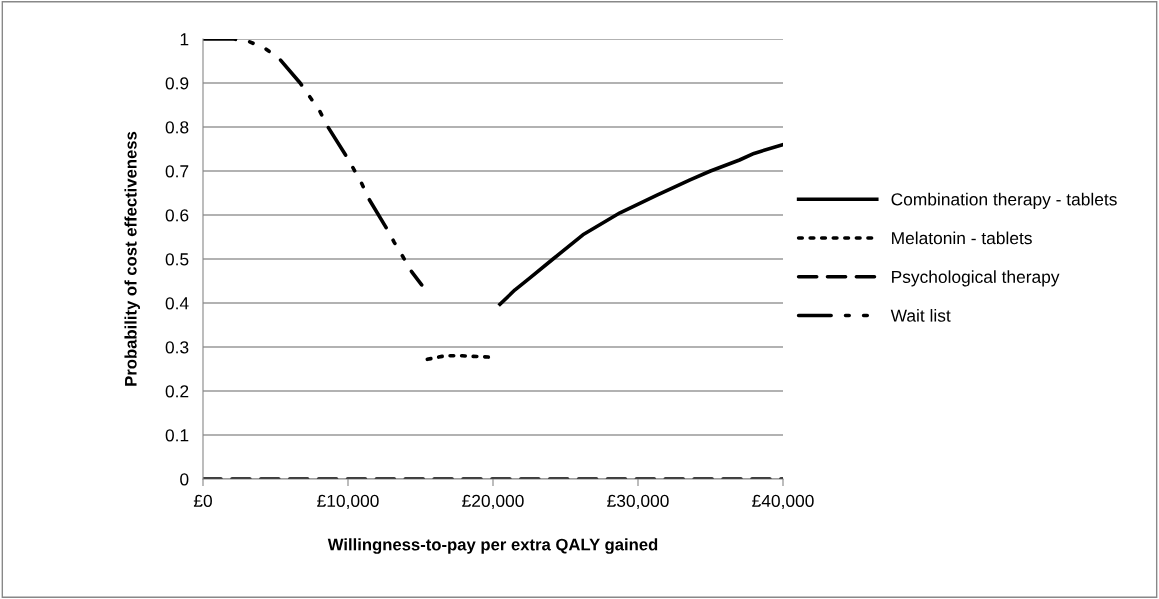  I want to click on legend-label: Wait list, so click(920, 315).